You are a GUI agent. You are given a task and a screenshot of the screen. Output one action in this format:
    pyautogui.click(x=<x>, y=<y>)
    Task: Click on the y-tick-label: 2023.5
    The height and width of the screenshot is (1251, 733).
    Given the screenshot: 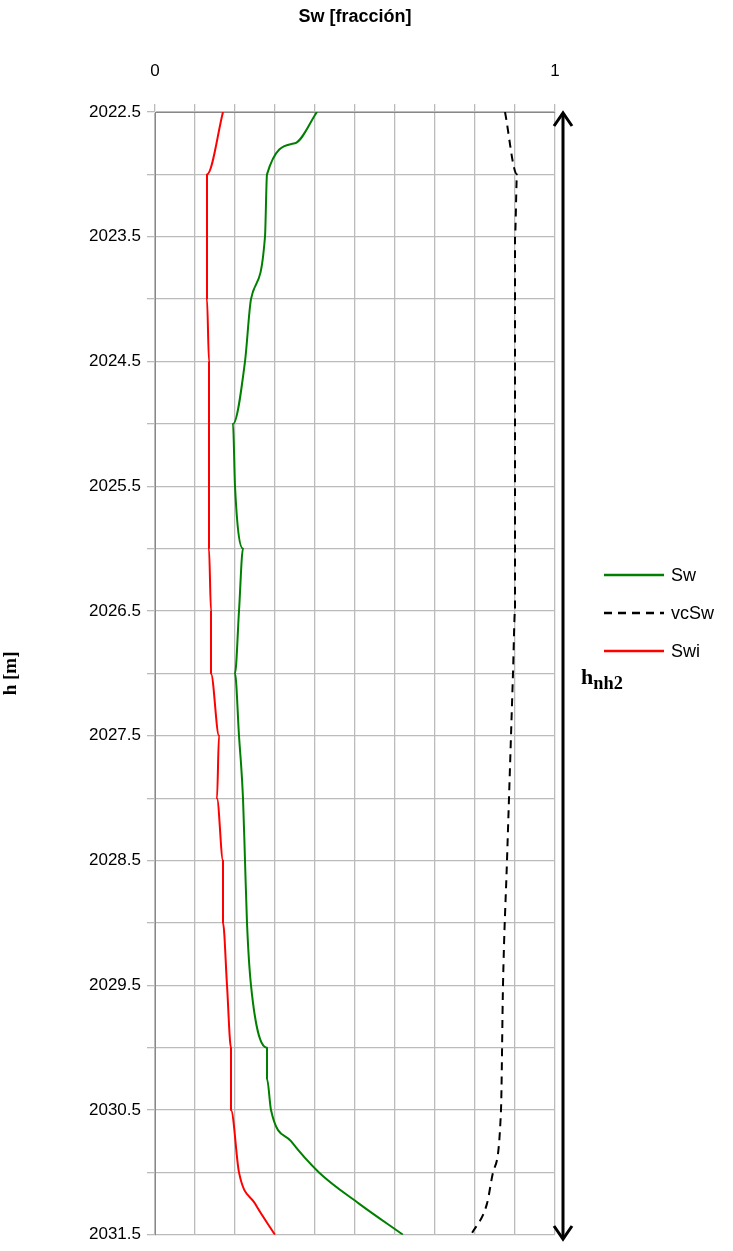 What is the action you would take?
    pyautogui.click(x=115, y=236)
    